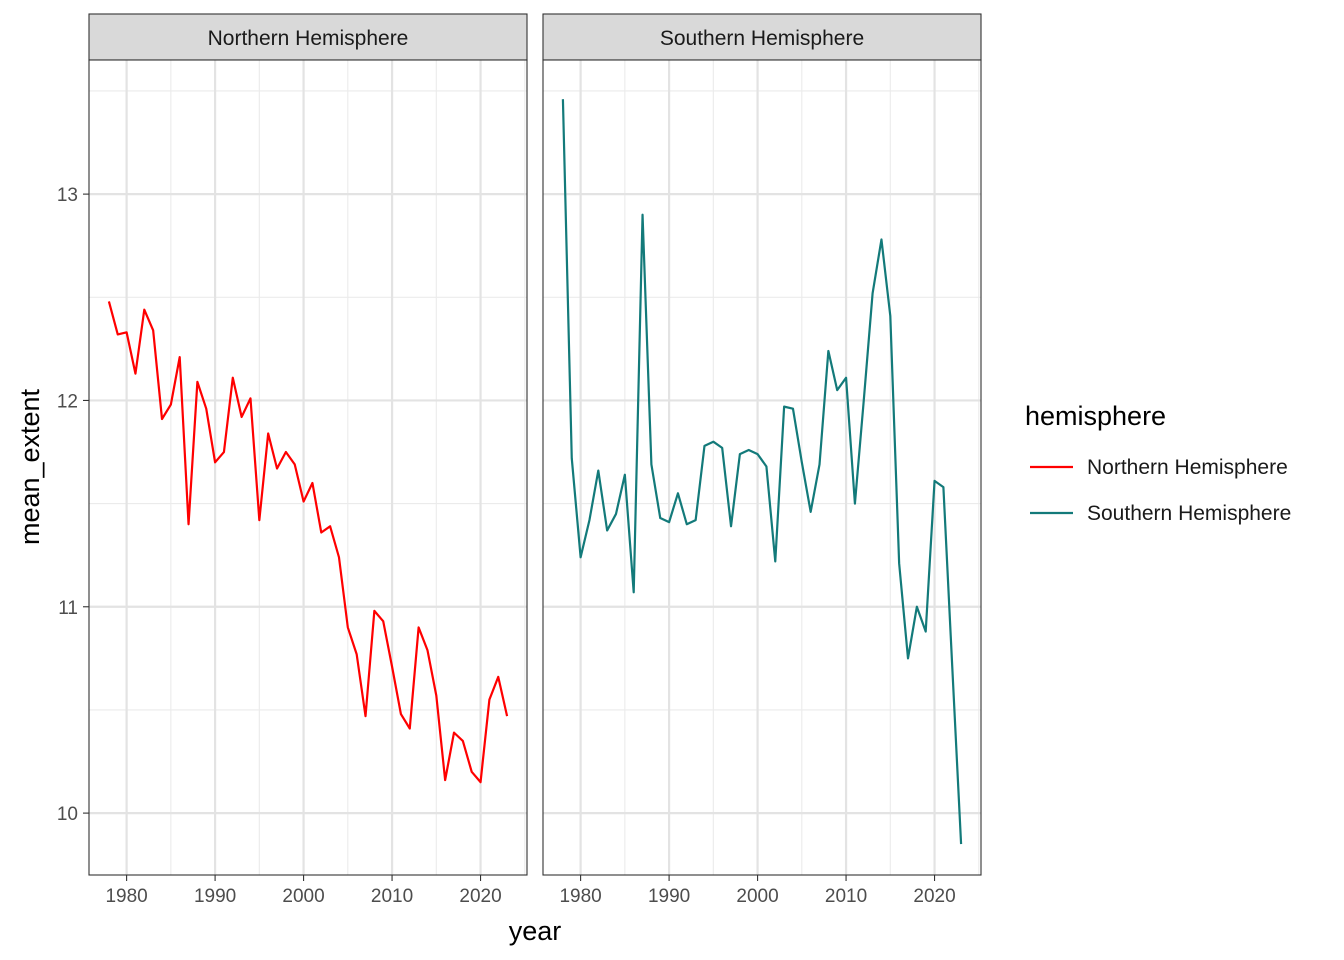 This screenshot has width=1344, height=960. Describe the element at coordinates (67, 814) in the screenshot. I see `y-tick-label: 10` at that location.